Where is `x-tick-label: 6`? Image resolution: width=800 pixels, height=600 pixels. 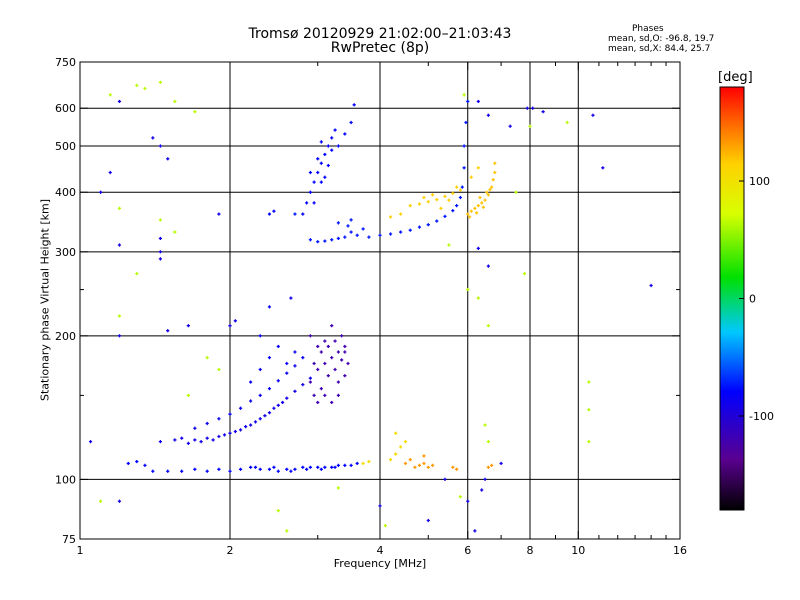
x-tick-label: 6 is located at coordinates (467, 550).